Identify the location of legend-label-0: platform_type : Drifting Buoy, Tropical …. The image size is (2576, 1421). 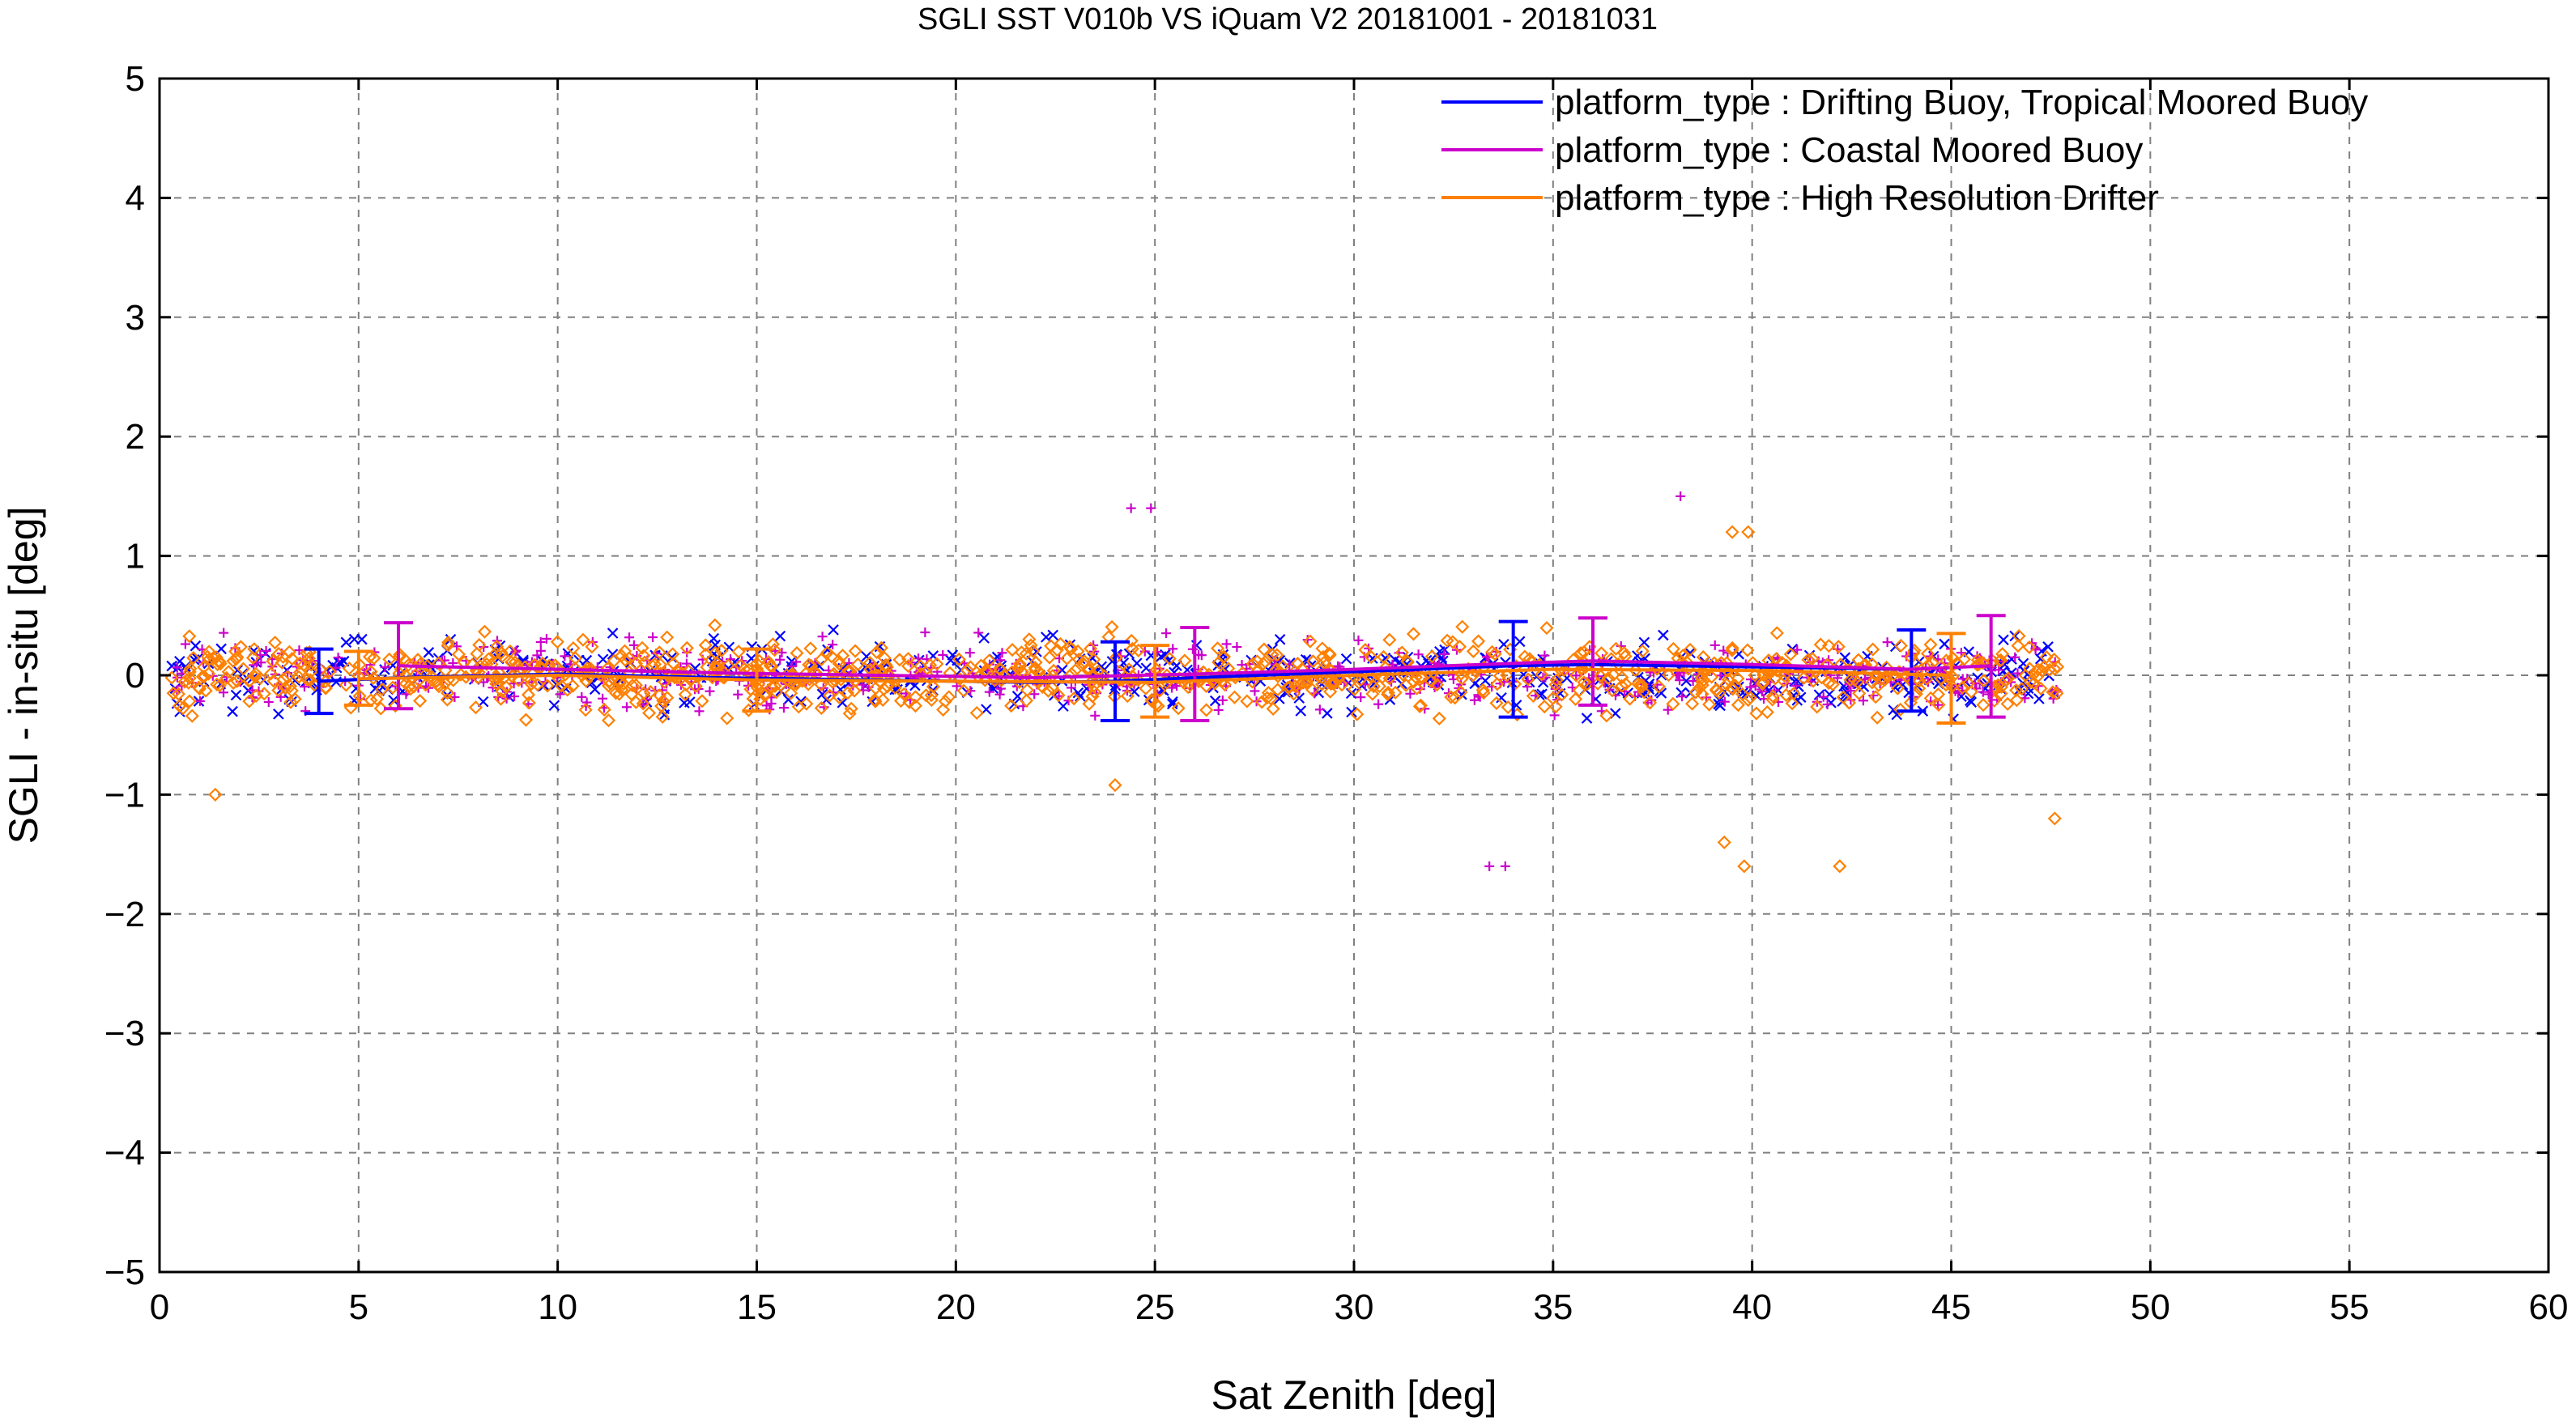
(1961, 102).